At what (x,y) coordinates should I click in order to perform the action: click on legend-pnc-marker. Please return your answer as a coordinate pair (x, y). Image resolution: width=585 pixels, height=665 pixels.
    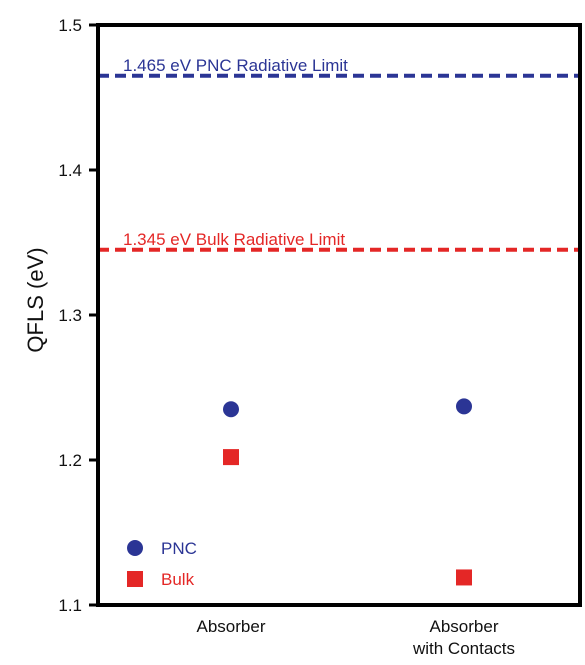
    Looking at the image, I should click on (135, 548).